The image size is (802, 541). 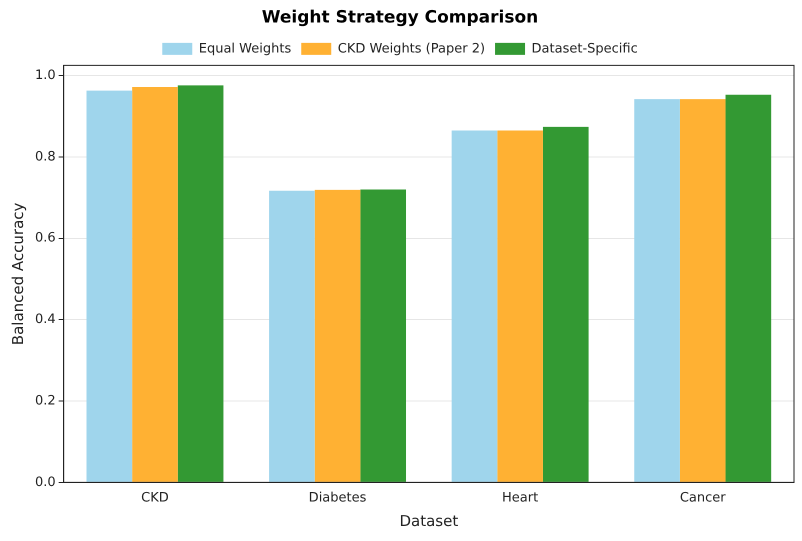 I want to click on y-tick-label: 0.6, so click(x=45, y=238).